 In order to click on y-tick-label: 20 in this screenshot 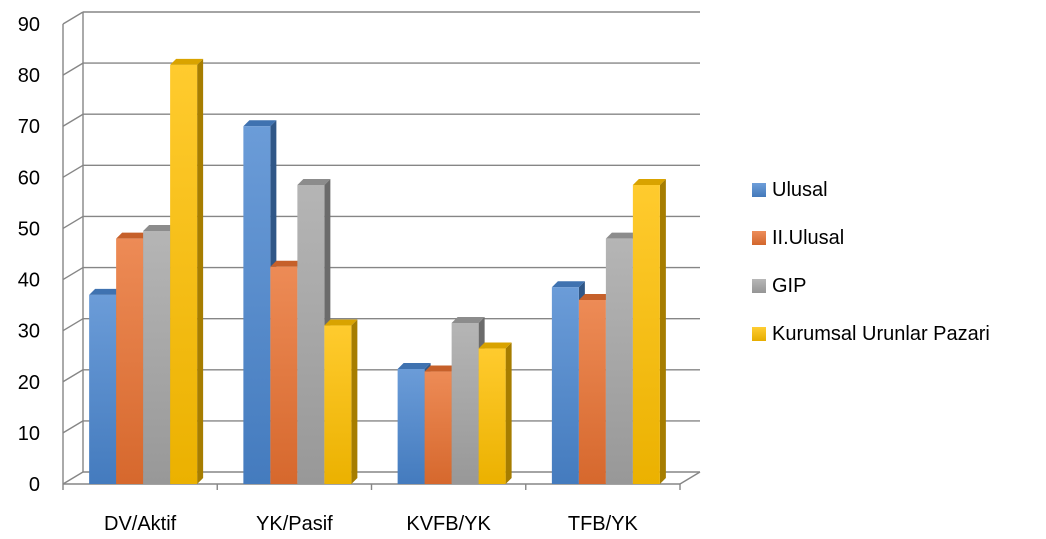, I will do `click(29, 383)`.